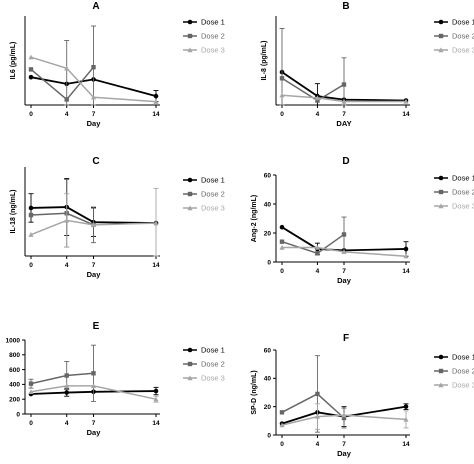 The width and height of the screenshot is (474, 464). I want to click on y-tick-label: 60, so click(268, 175).